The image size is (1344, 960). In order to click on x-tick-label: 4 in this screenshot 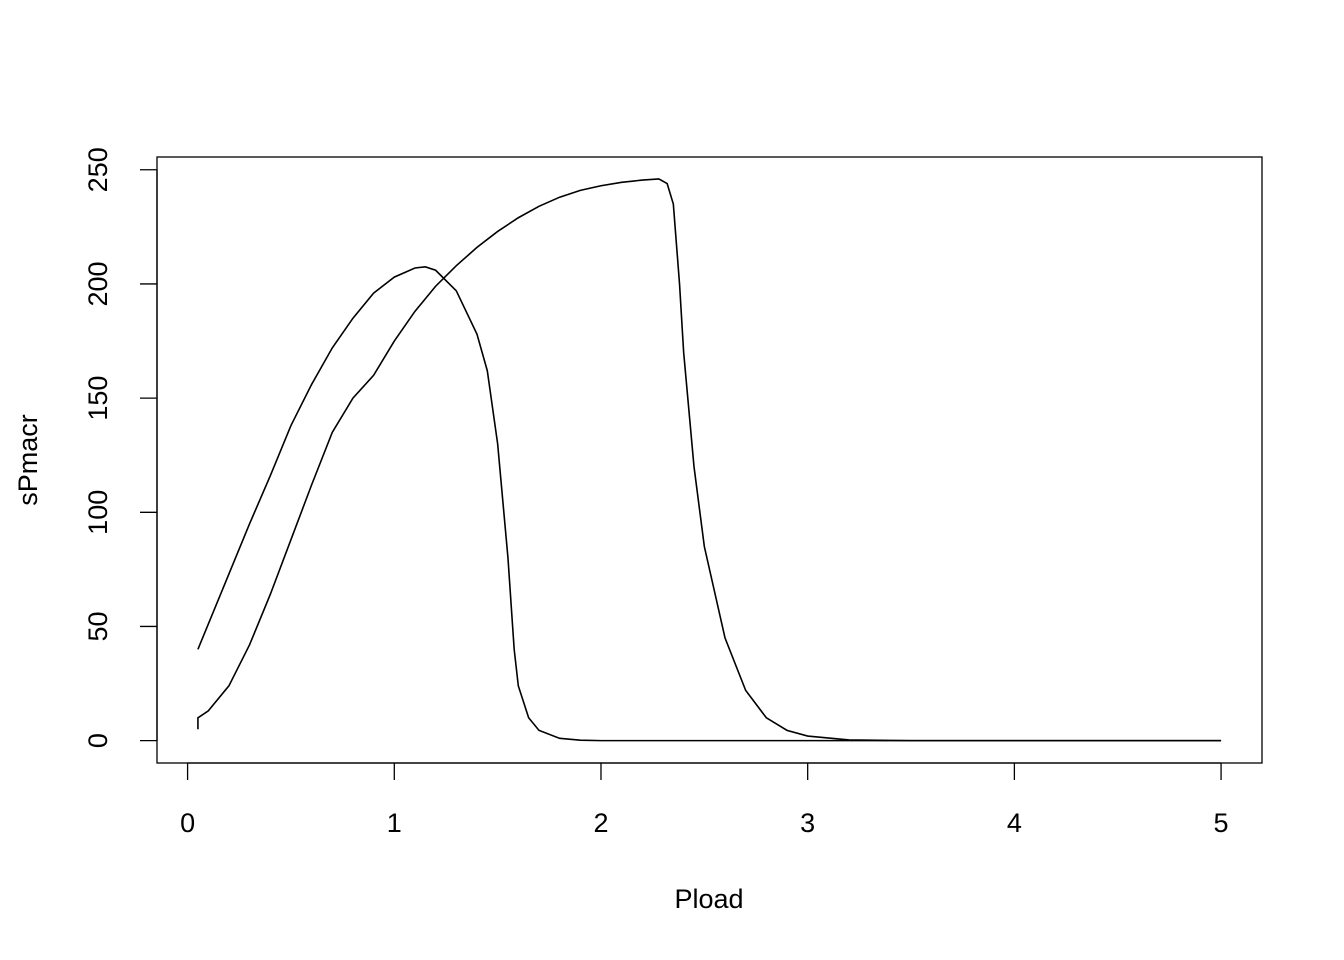, I will do `click(1014, 823)`.